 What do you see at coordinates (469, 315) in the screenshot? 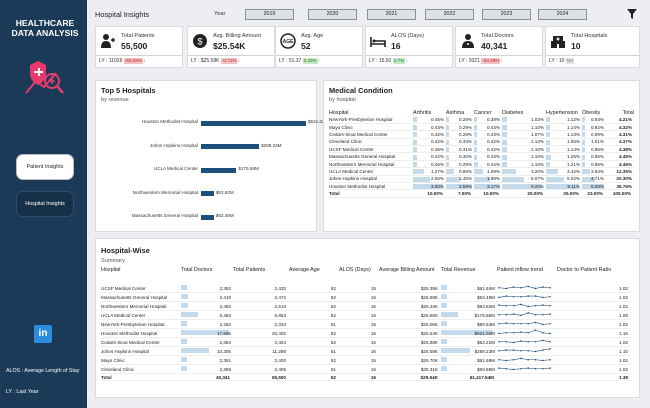
I see `hospitalwise-revenue-cell: $175.86M` at bounding box center [469, 315].